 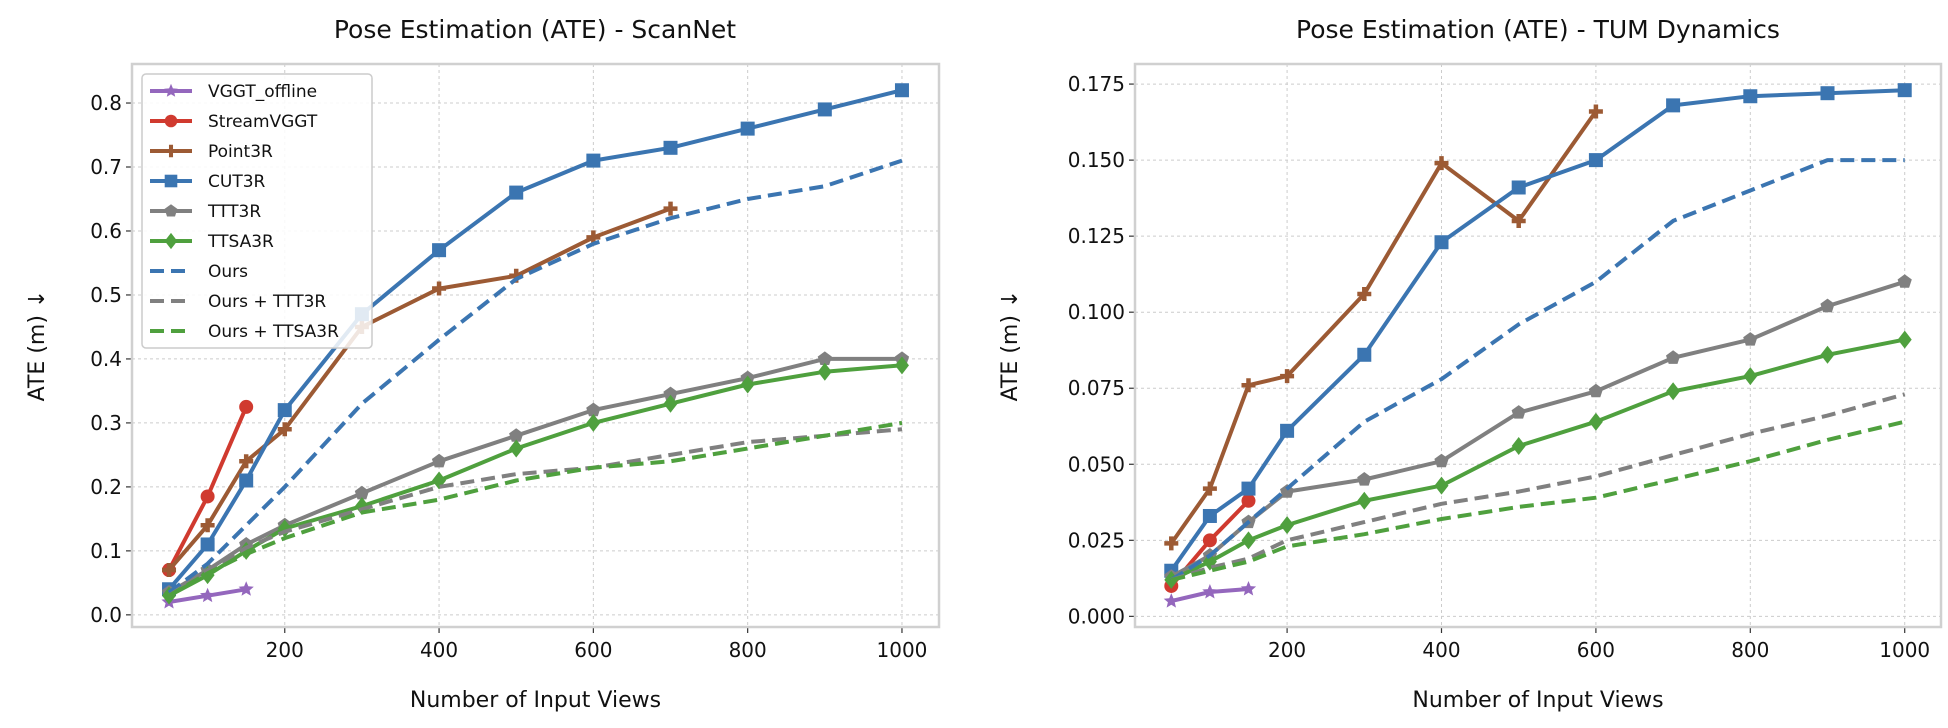 What do you see at coordinates (1538, 29) in the screenshot?
I see `chart-title: Pose Estimation (ATE) - TUM Dynamics` at bounding box center [1538, 29].